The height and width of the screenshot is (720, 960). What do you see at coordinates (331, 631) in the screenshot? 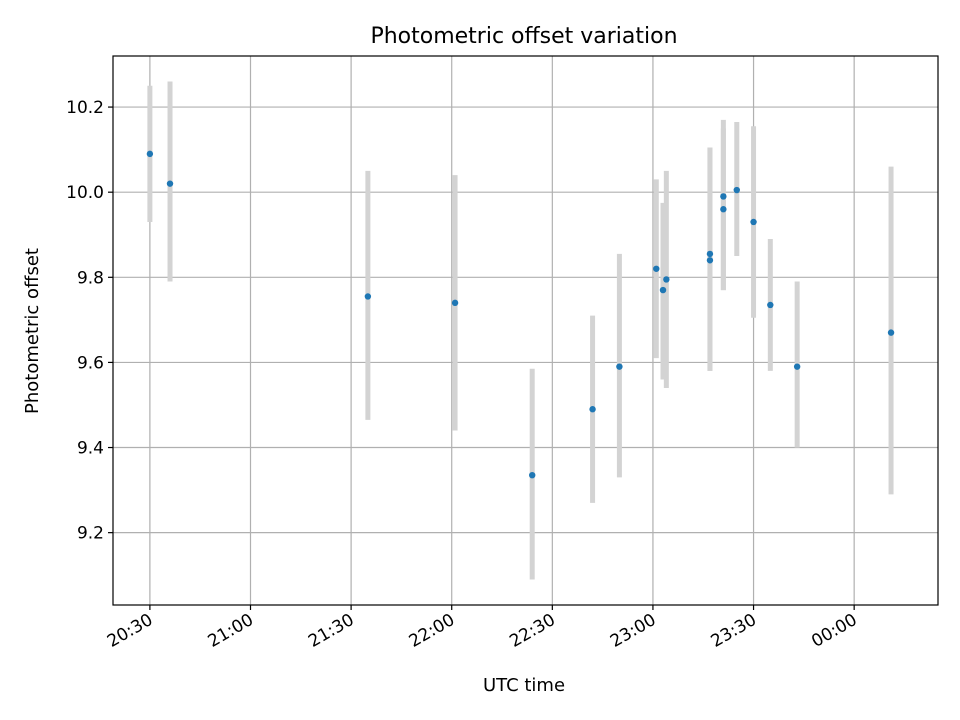
I see `x-tick-label: 21:30` at bounding box center [331, 631].